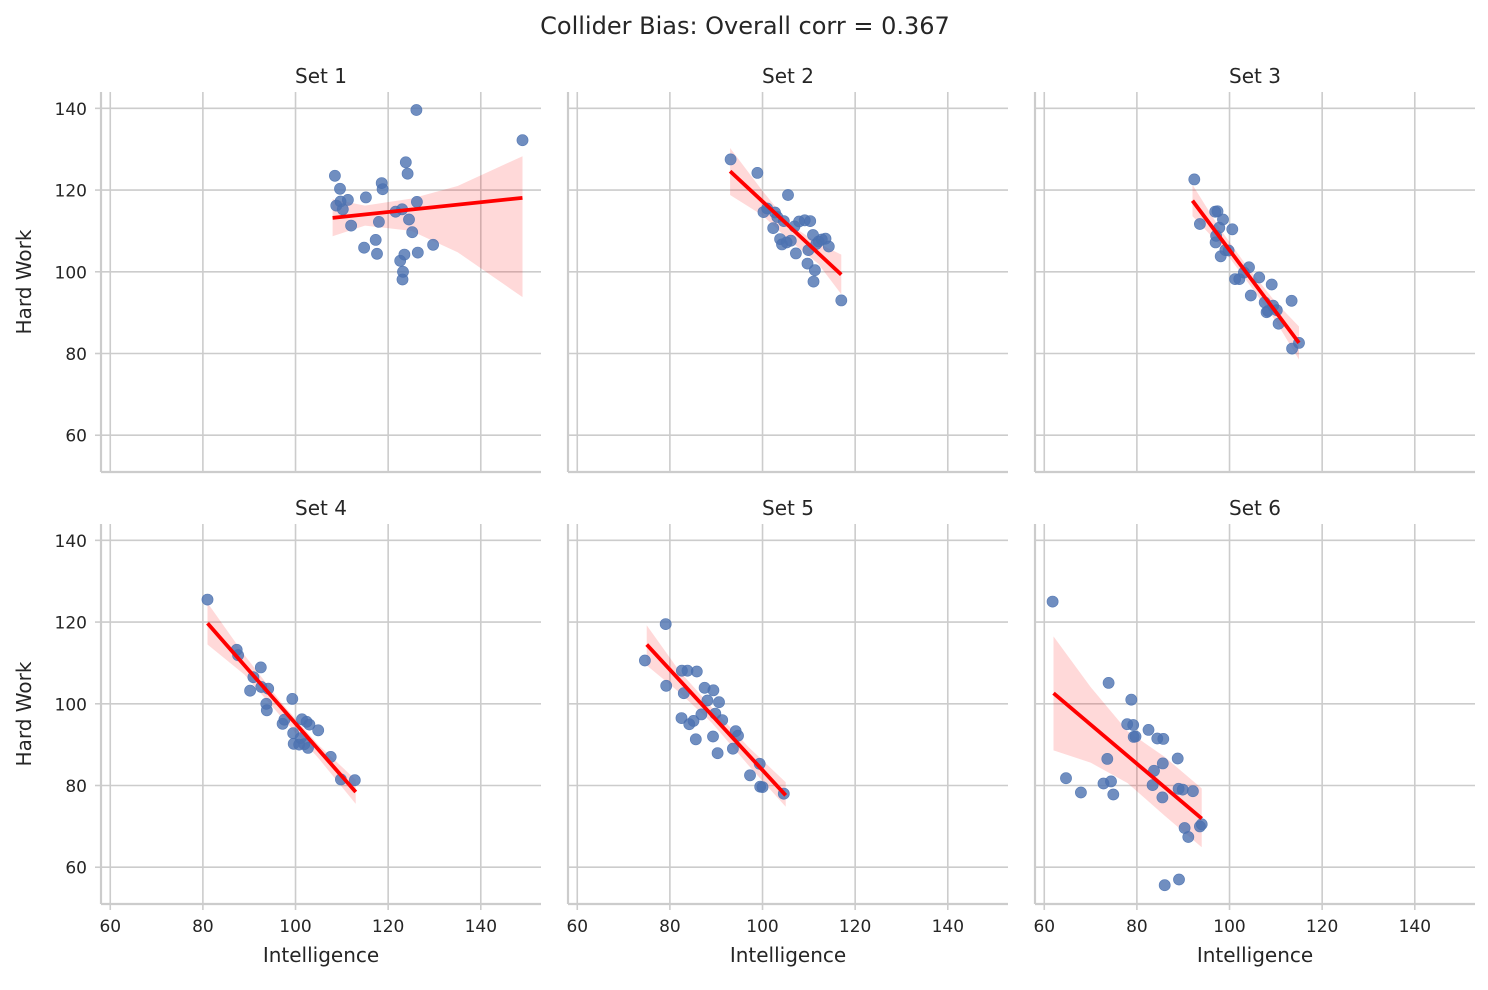 The width and height of the screenshot is (1488, 990). I want to click on panel-title: Set 4, so click(321, 508).